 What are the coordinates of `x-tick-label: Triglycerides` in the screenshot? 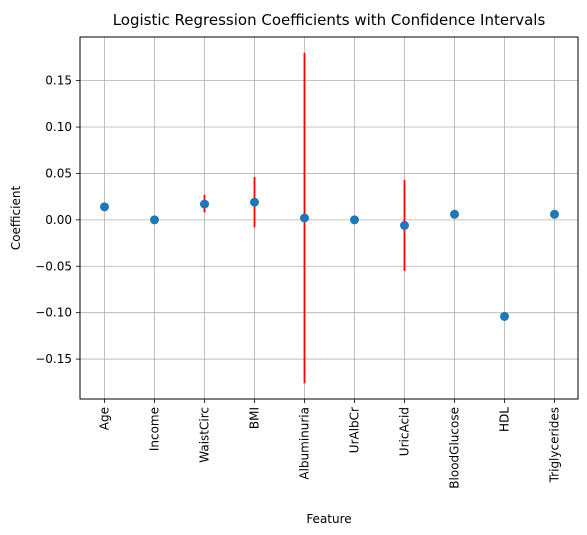 It's located at (555, 445).